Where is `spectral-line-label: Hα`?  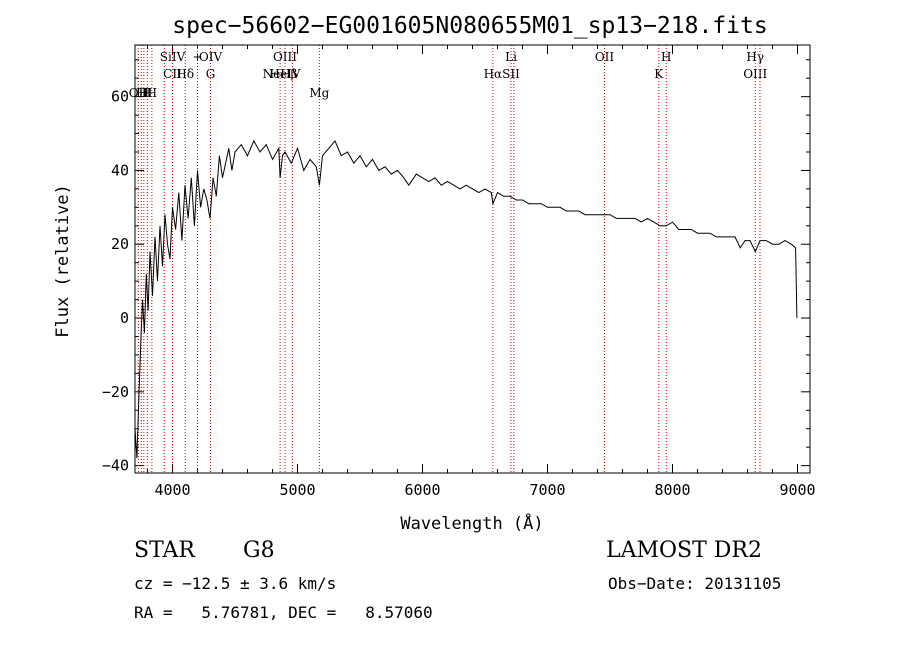 spectral-line-label: Hα is located at coordinates (493, 74).